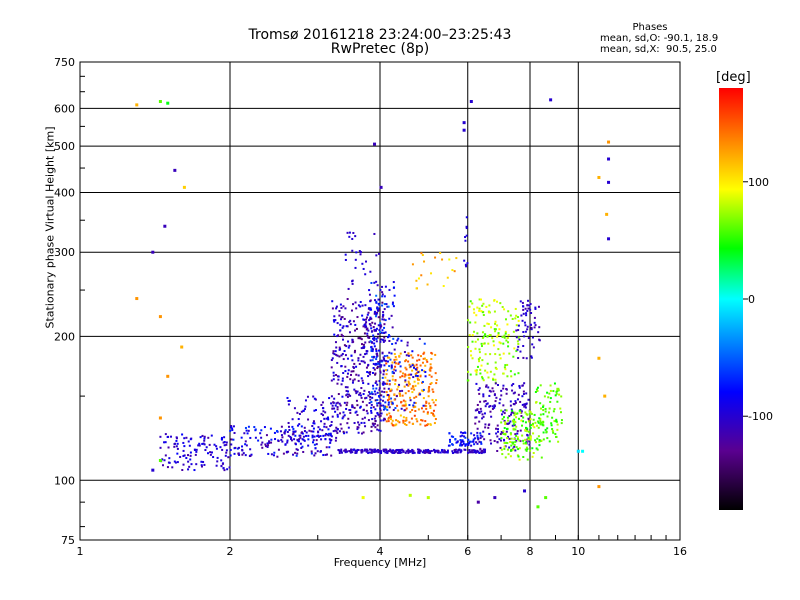  What do you see at coordinates (64, 146) in the screenshot?
I see `y-tick-label: 500` at bounding box center [64, 146].